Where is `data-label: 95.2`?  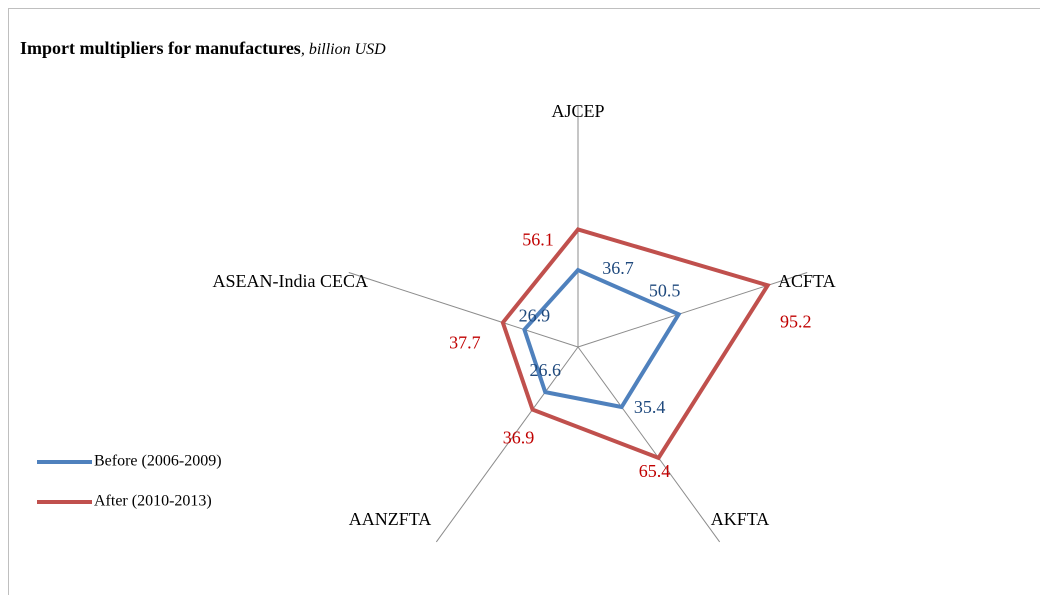 data-label: 95.2 is located at coordinates (796, 321).